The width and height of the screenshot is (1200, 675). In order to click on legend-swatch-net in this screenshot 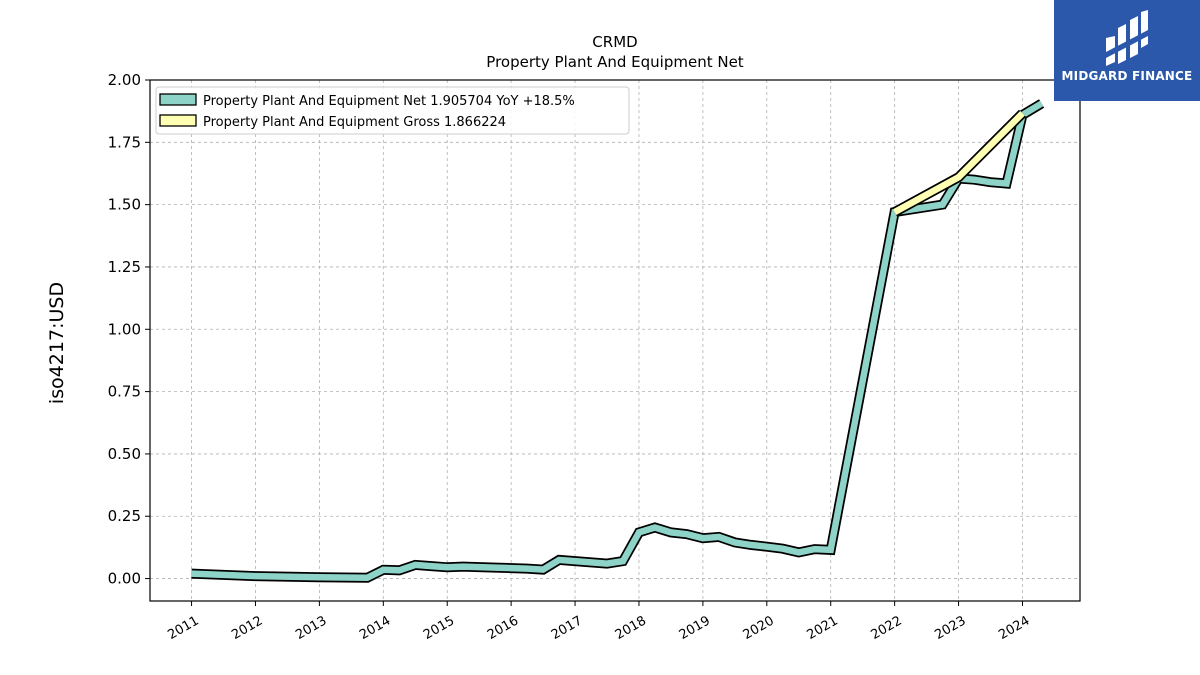, I will do `click(178, 99)`.